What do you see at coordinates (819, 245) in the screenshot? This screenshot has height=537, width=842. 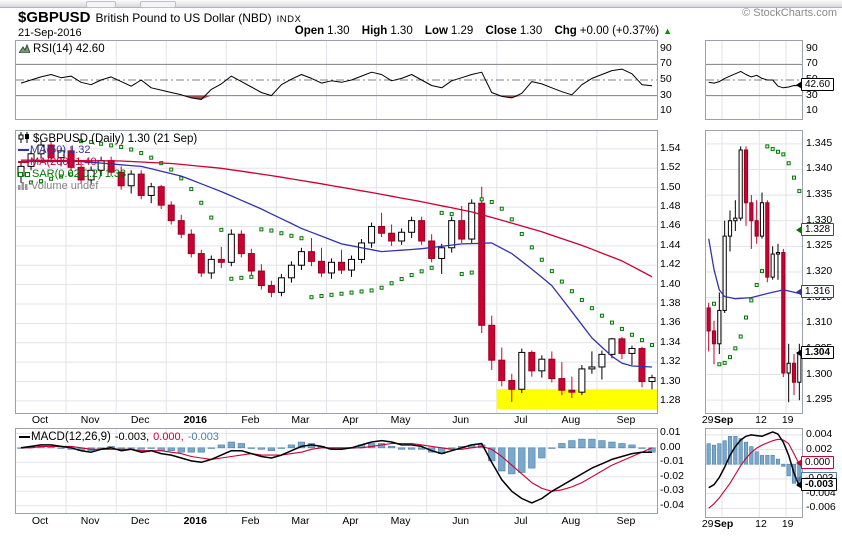 I see `y-axis-tick-label: 1.325` at bounding box center [819, 245].